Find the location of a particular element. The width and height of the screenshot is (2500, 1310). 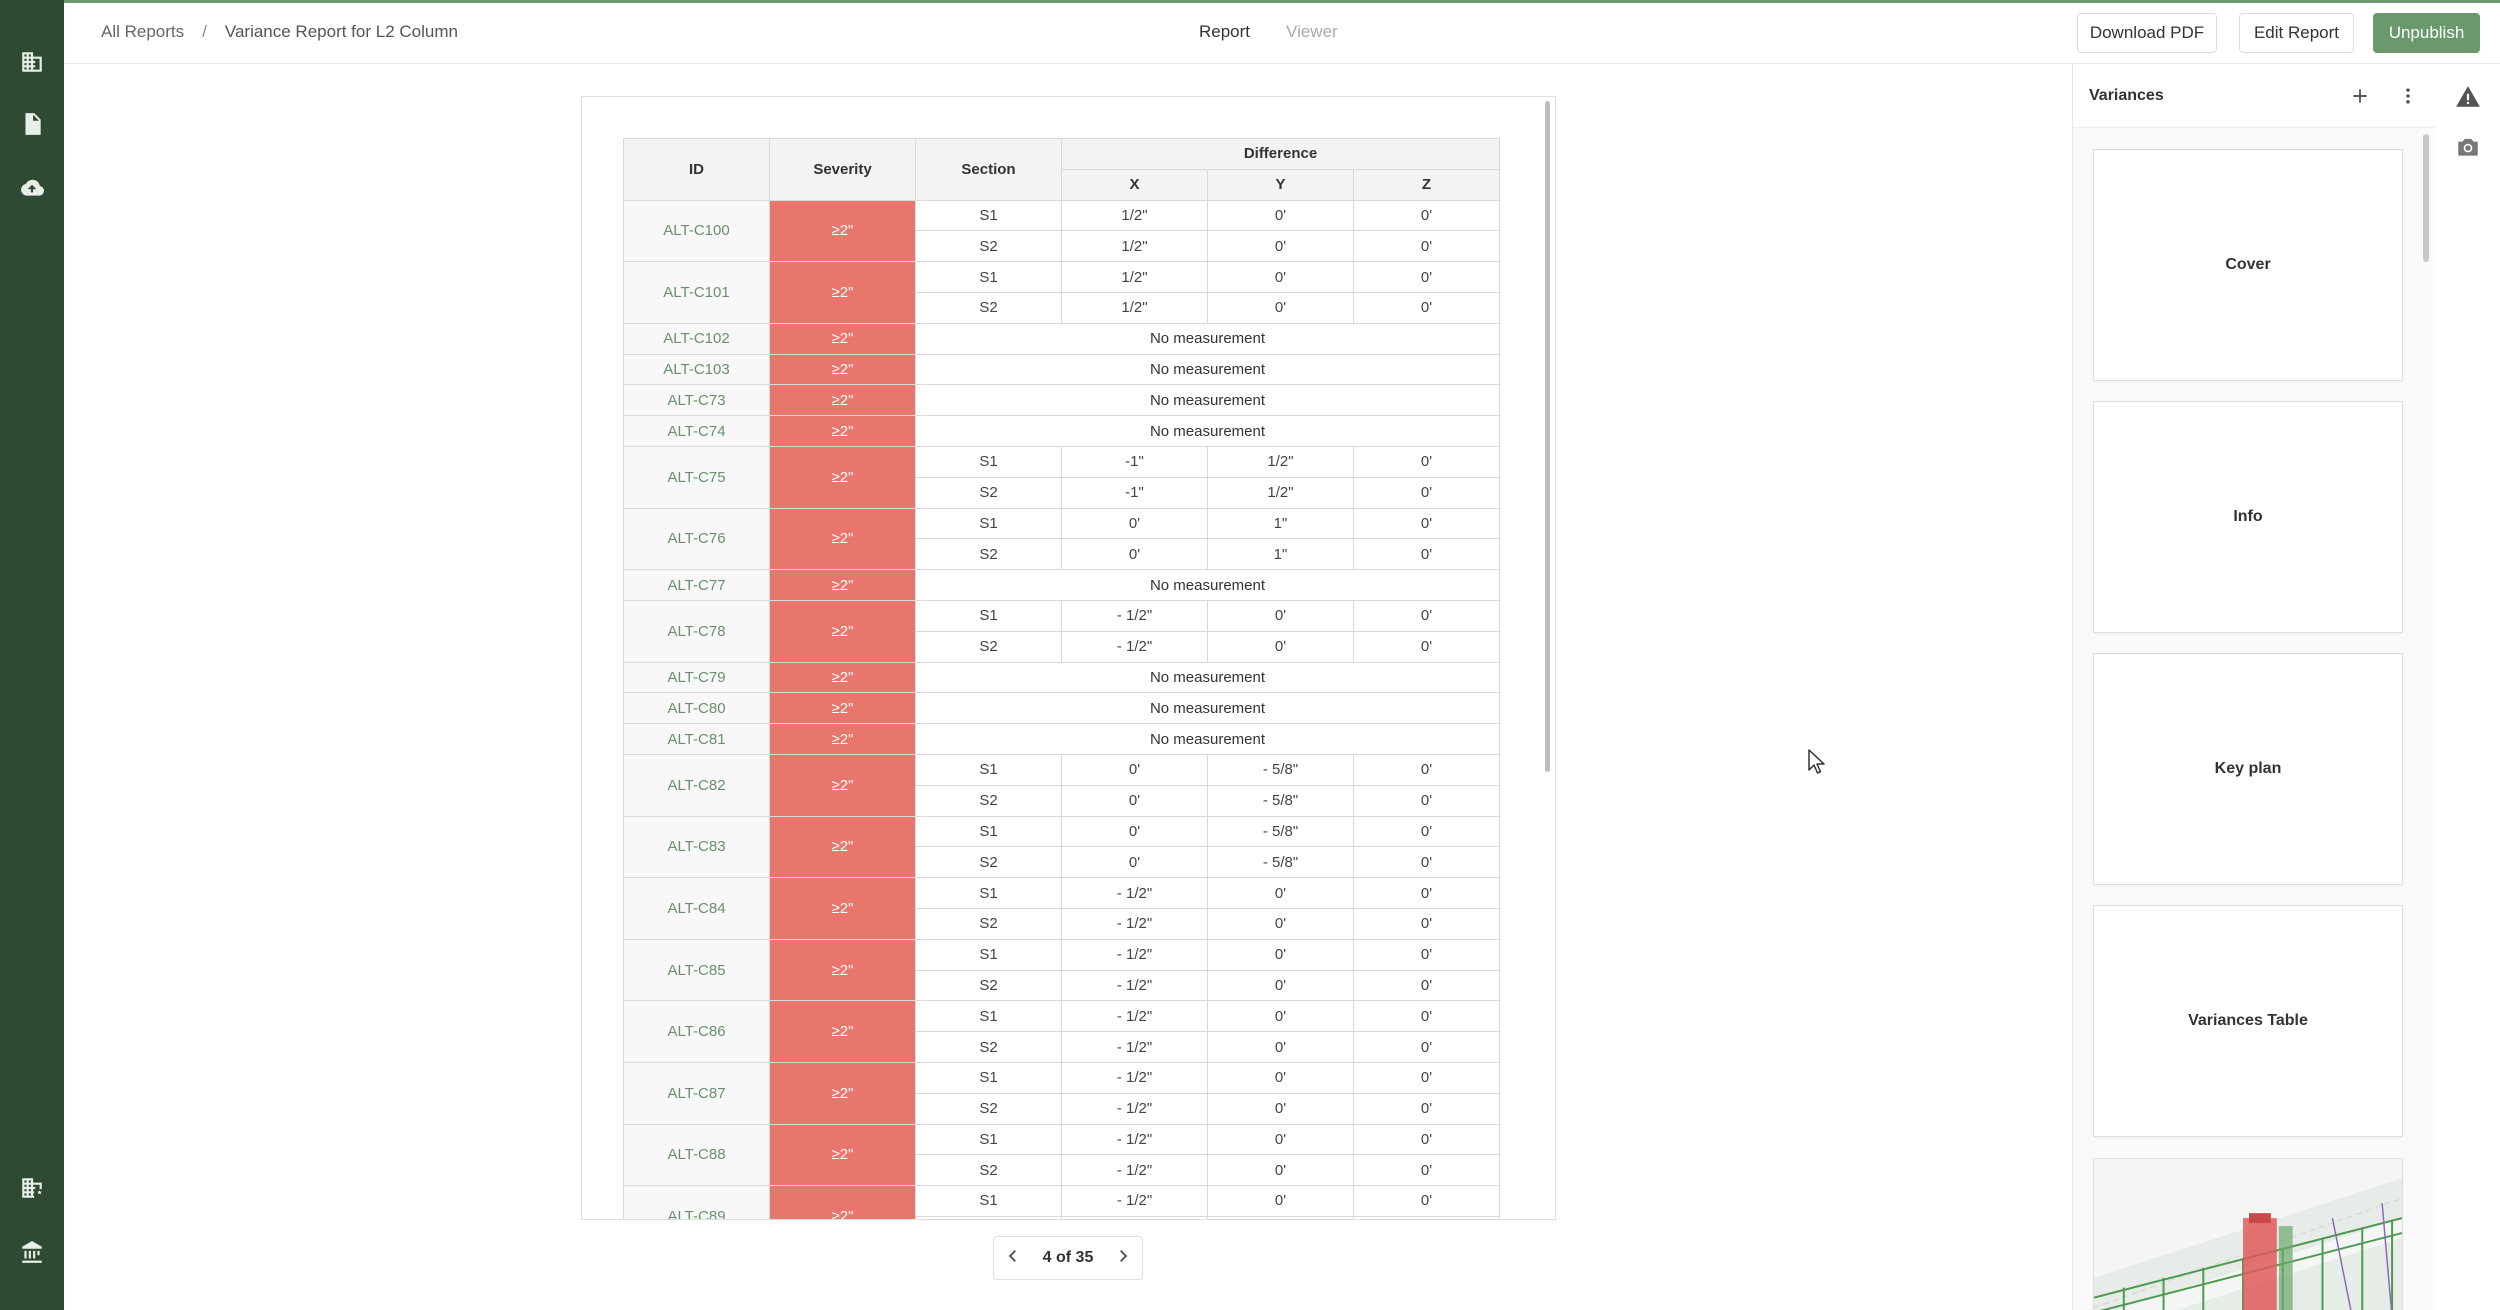

page-thumbnail-key-plan: Key plan is located at coordinates (2248, 769).